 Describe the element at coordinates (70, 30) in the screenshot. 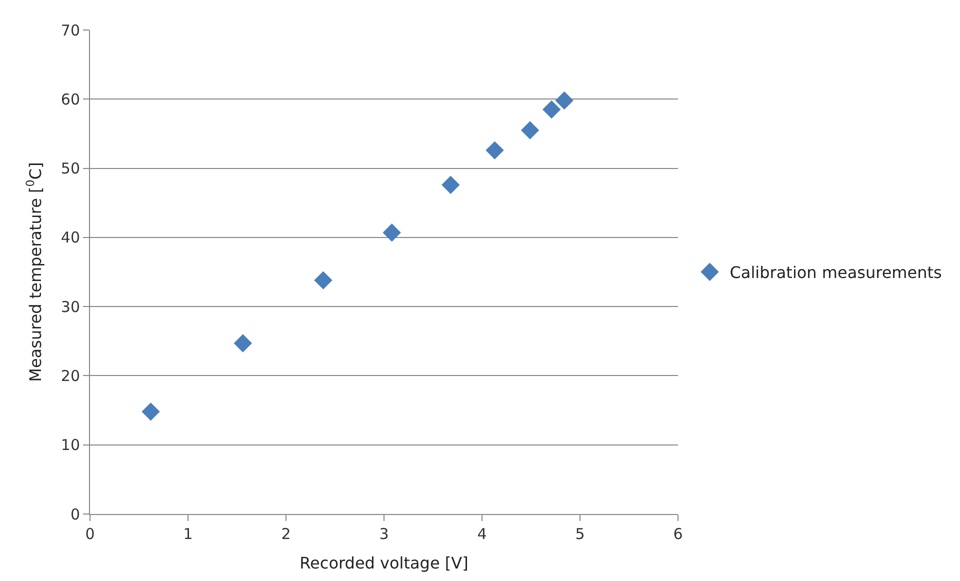

I see `y-tick-label: 70` at that location.